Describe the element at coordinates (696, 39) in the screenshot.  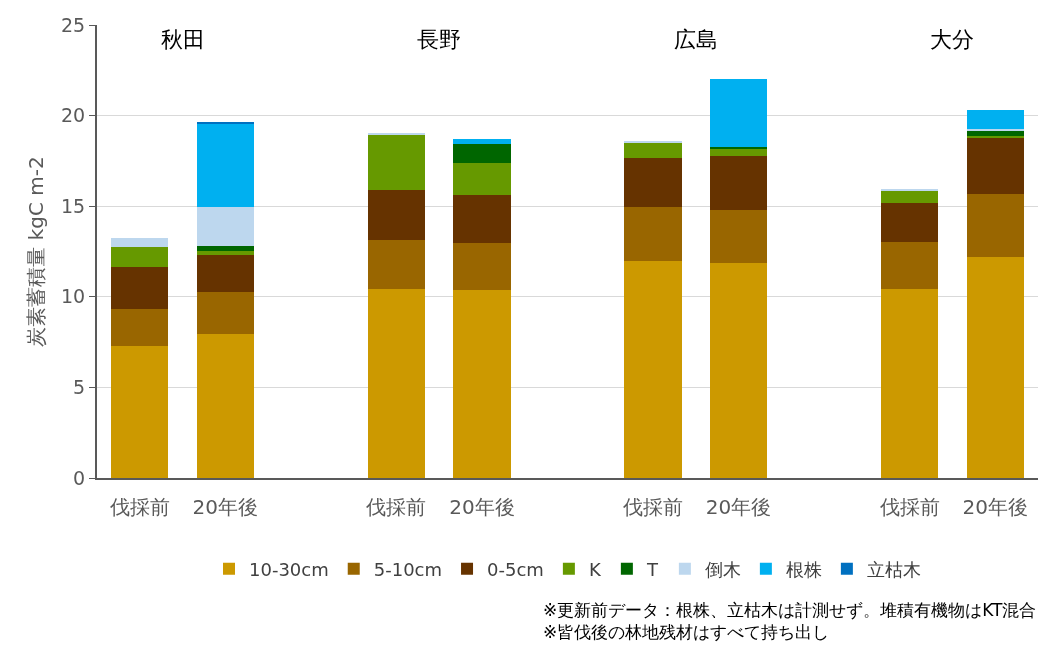
I see `annotation: 広島` at that location.